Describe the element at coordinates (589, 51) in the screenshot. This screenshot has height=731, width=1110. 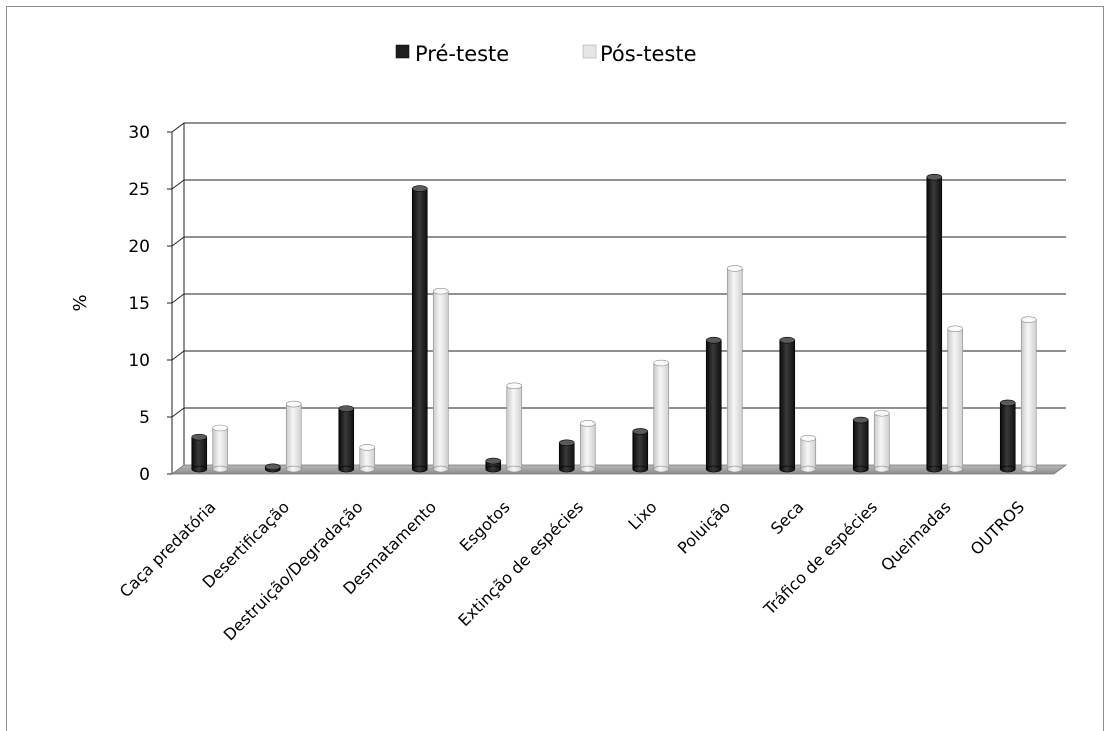
I see `legend-swatch-pos-teste` at that location.